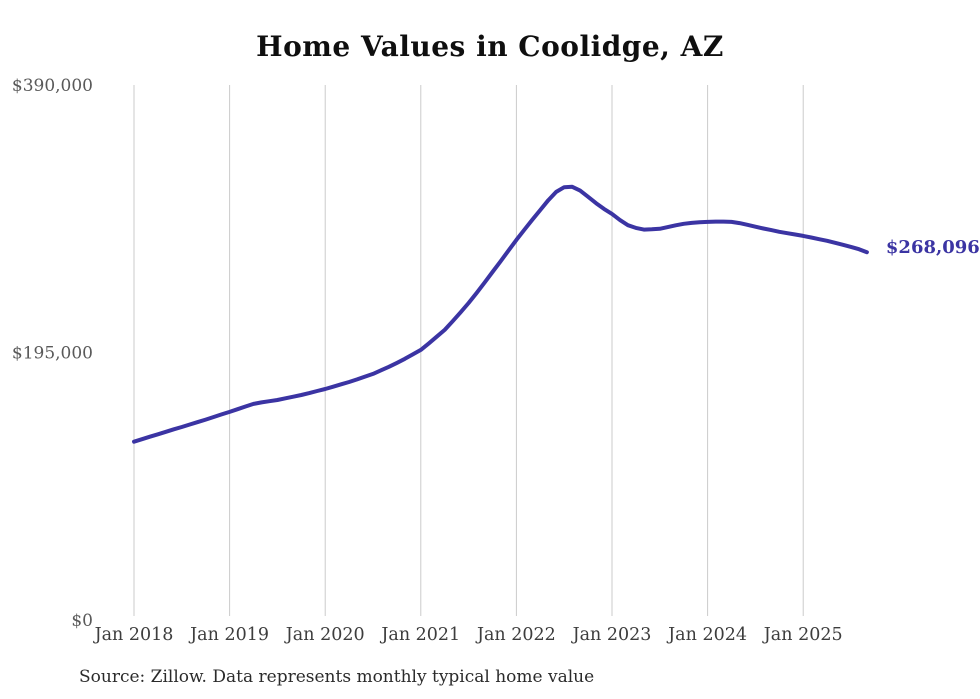  I want to click on y-axis-labels: $0 $195,000 $390,000, so click(52, 353).